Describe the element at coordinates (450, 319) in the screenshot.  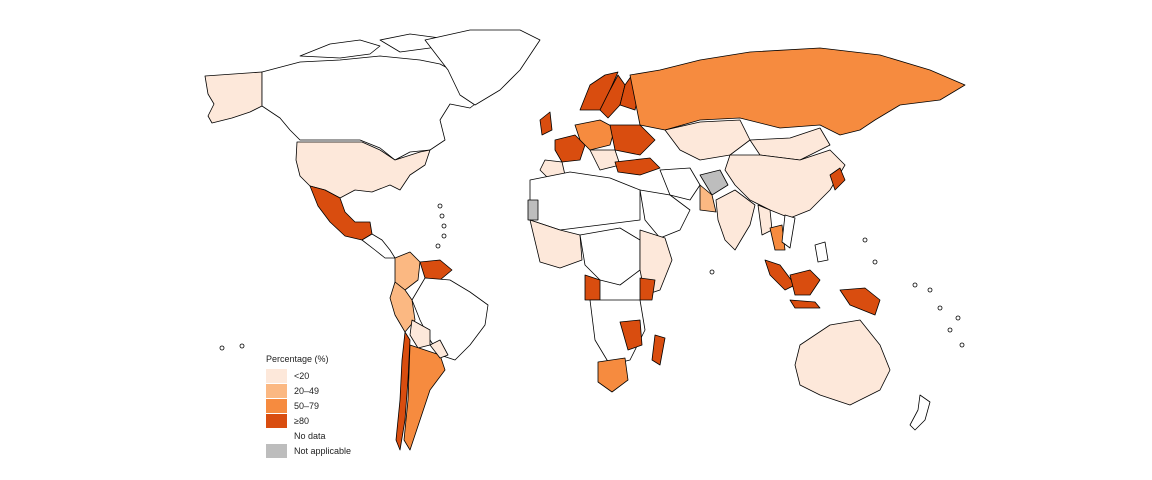
I see `region-brazil` at that location.